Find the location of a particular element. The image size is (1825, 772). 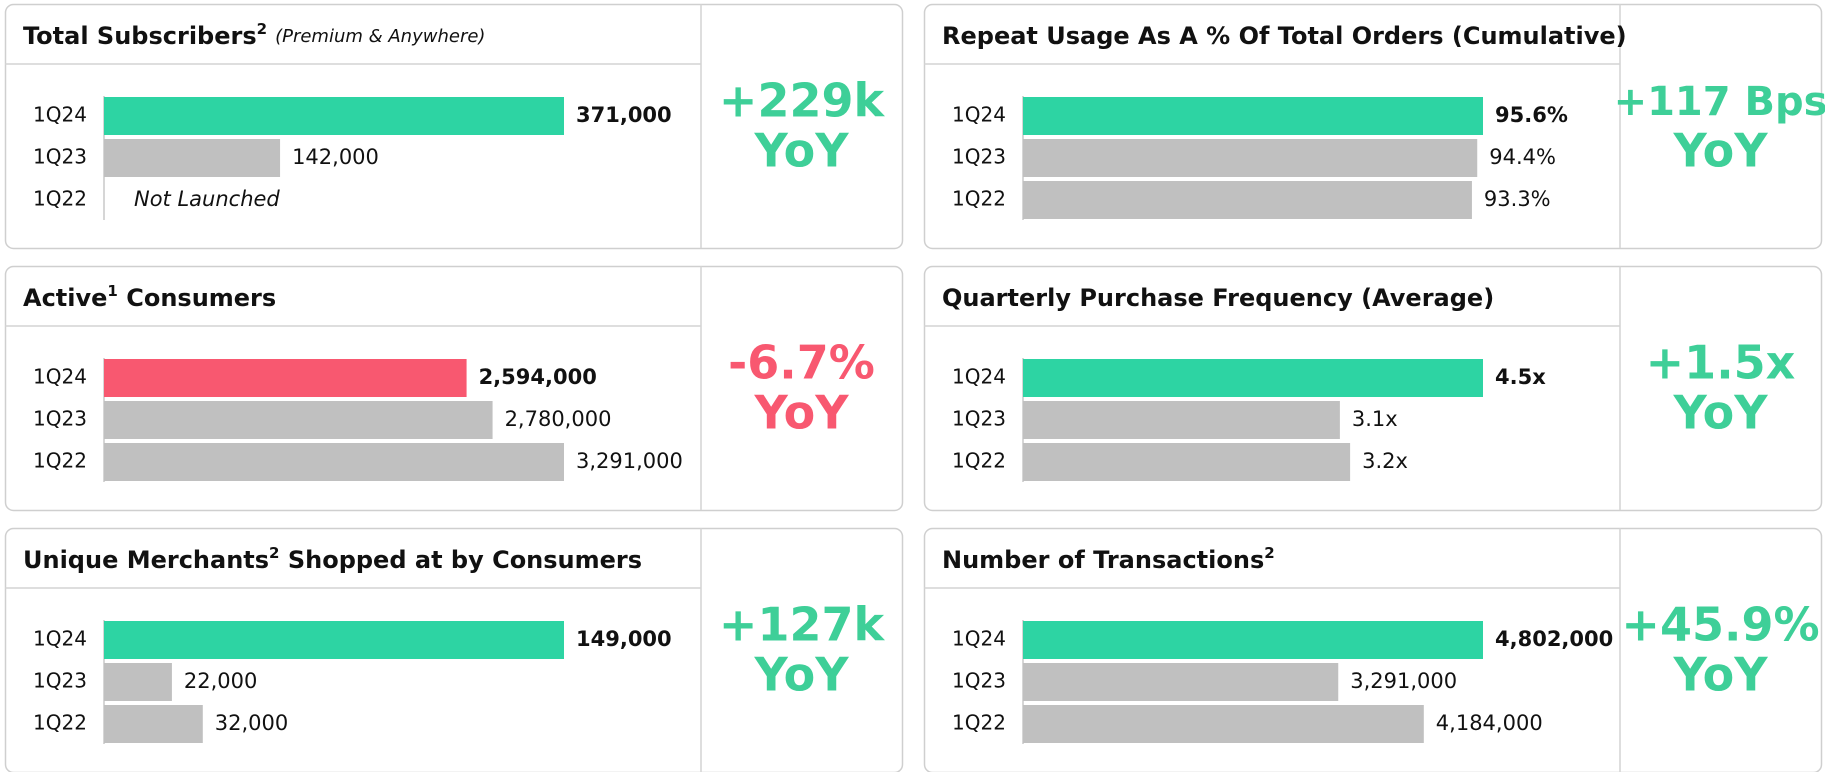

title-text: Shopped at by Consumers is located at coordinates (460, 560).